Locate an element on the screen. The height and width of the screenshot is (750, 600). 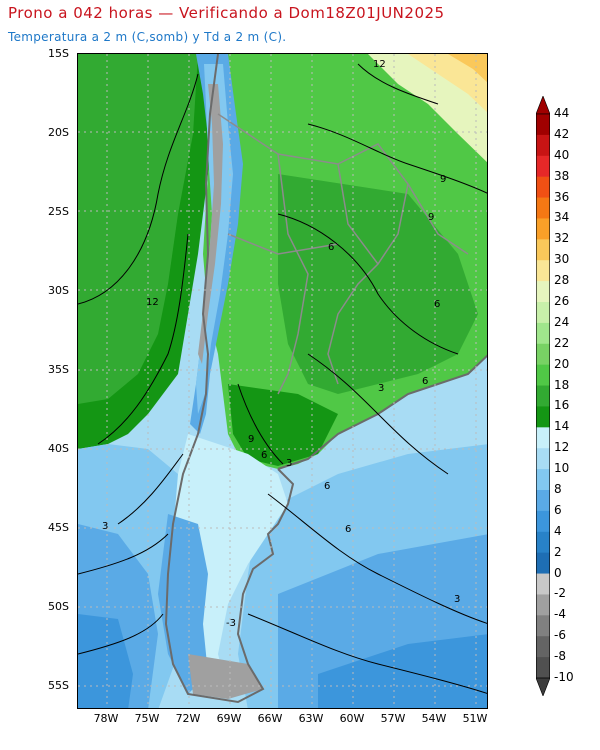
colorbar-label: 34 is located at coordinates (562, 217).